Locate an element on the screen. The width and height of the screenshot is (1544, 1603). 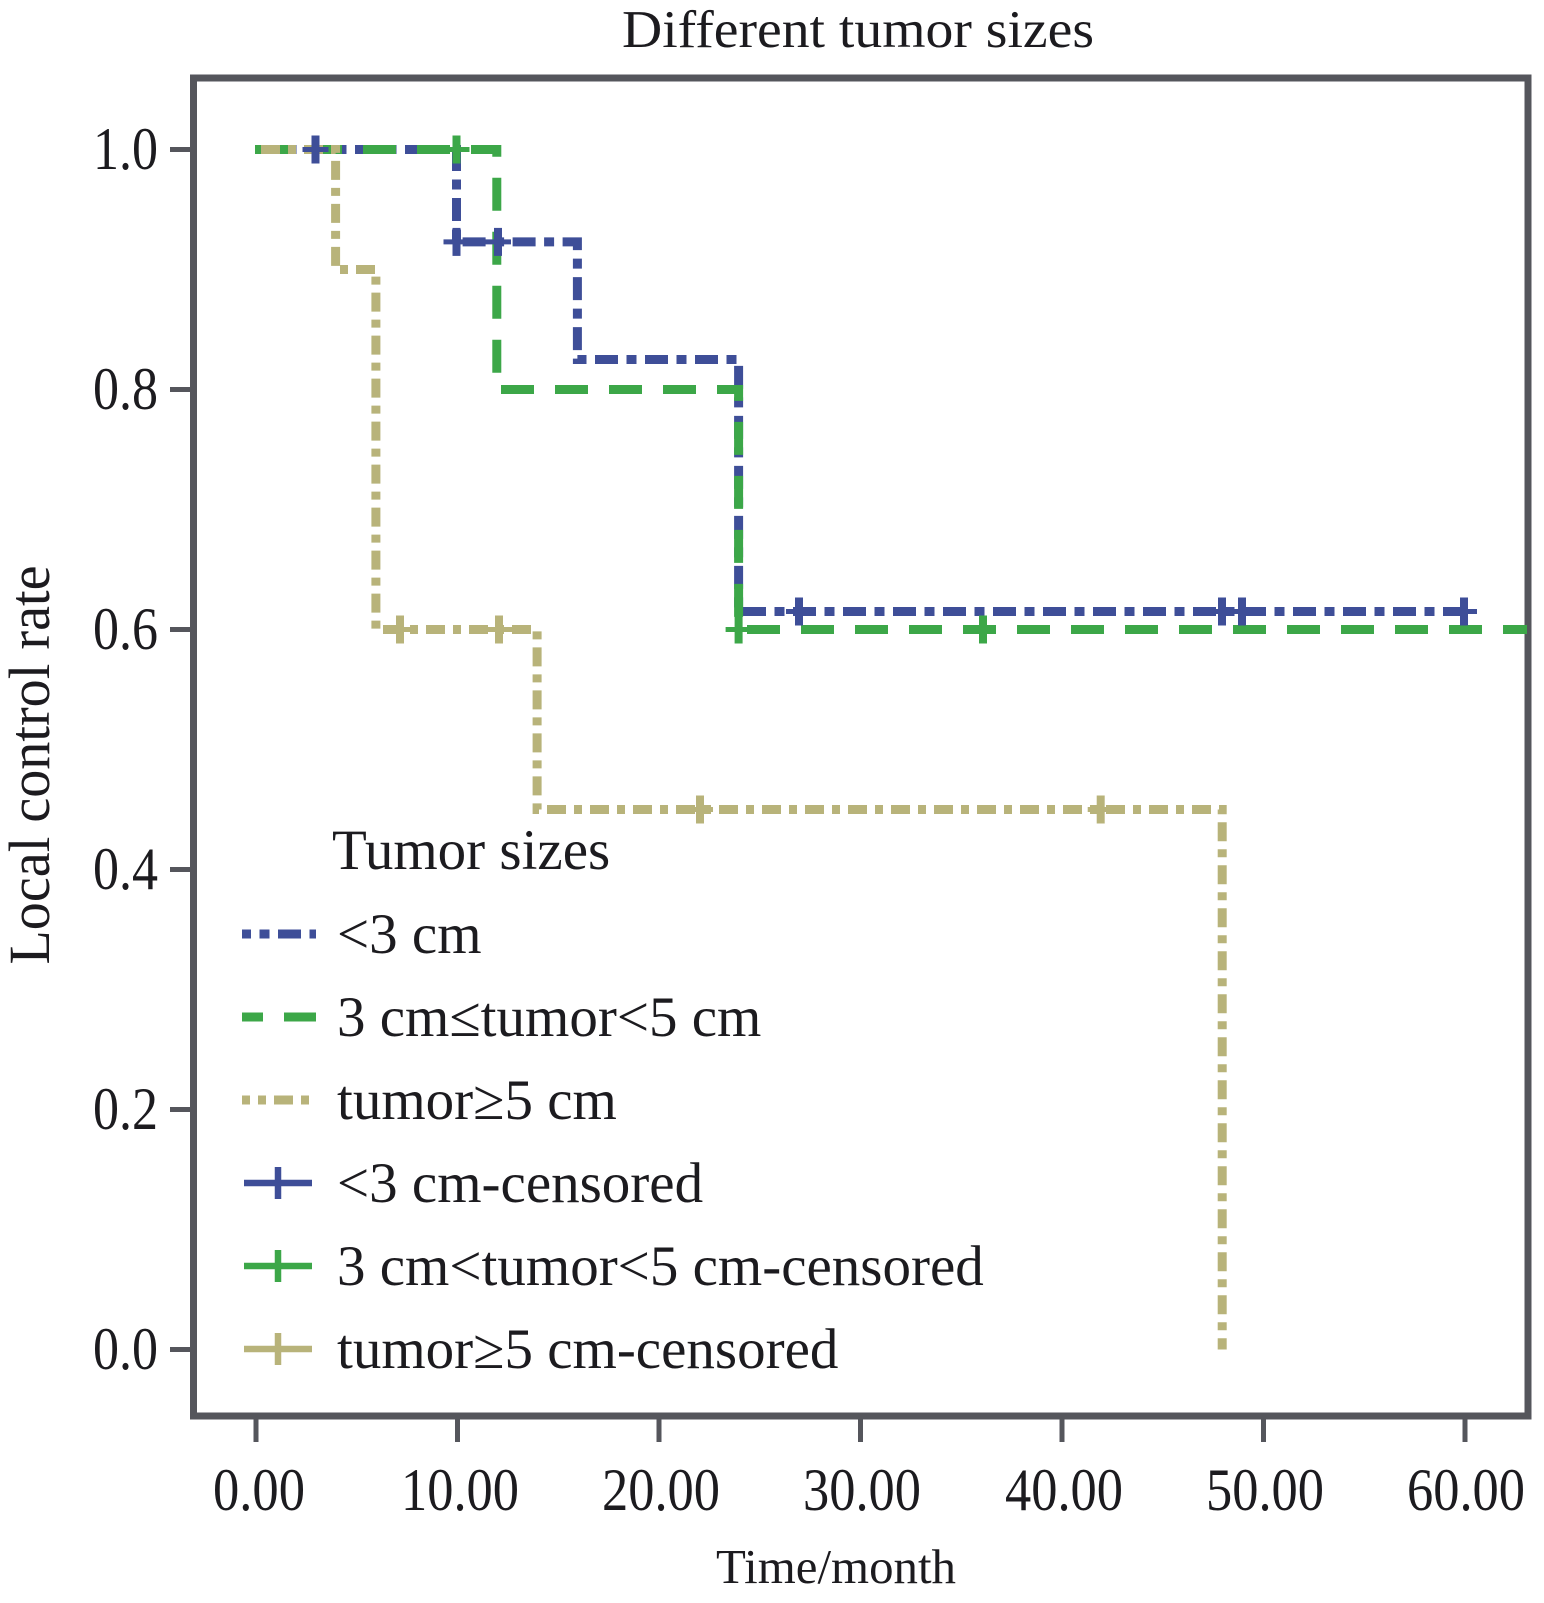
svg-text: Local control rate is located at coordinates (31, 765).